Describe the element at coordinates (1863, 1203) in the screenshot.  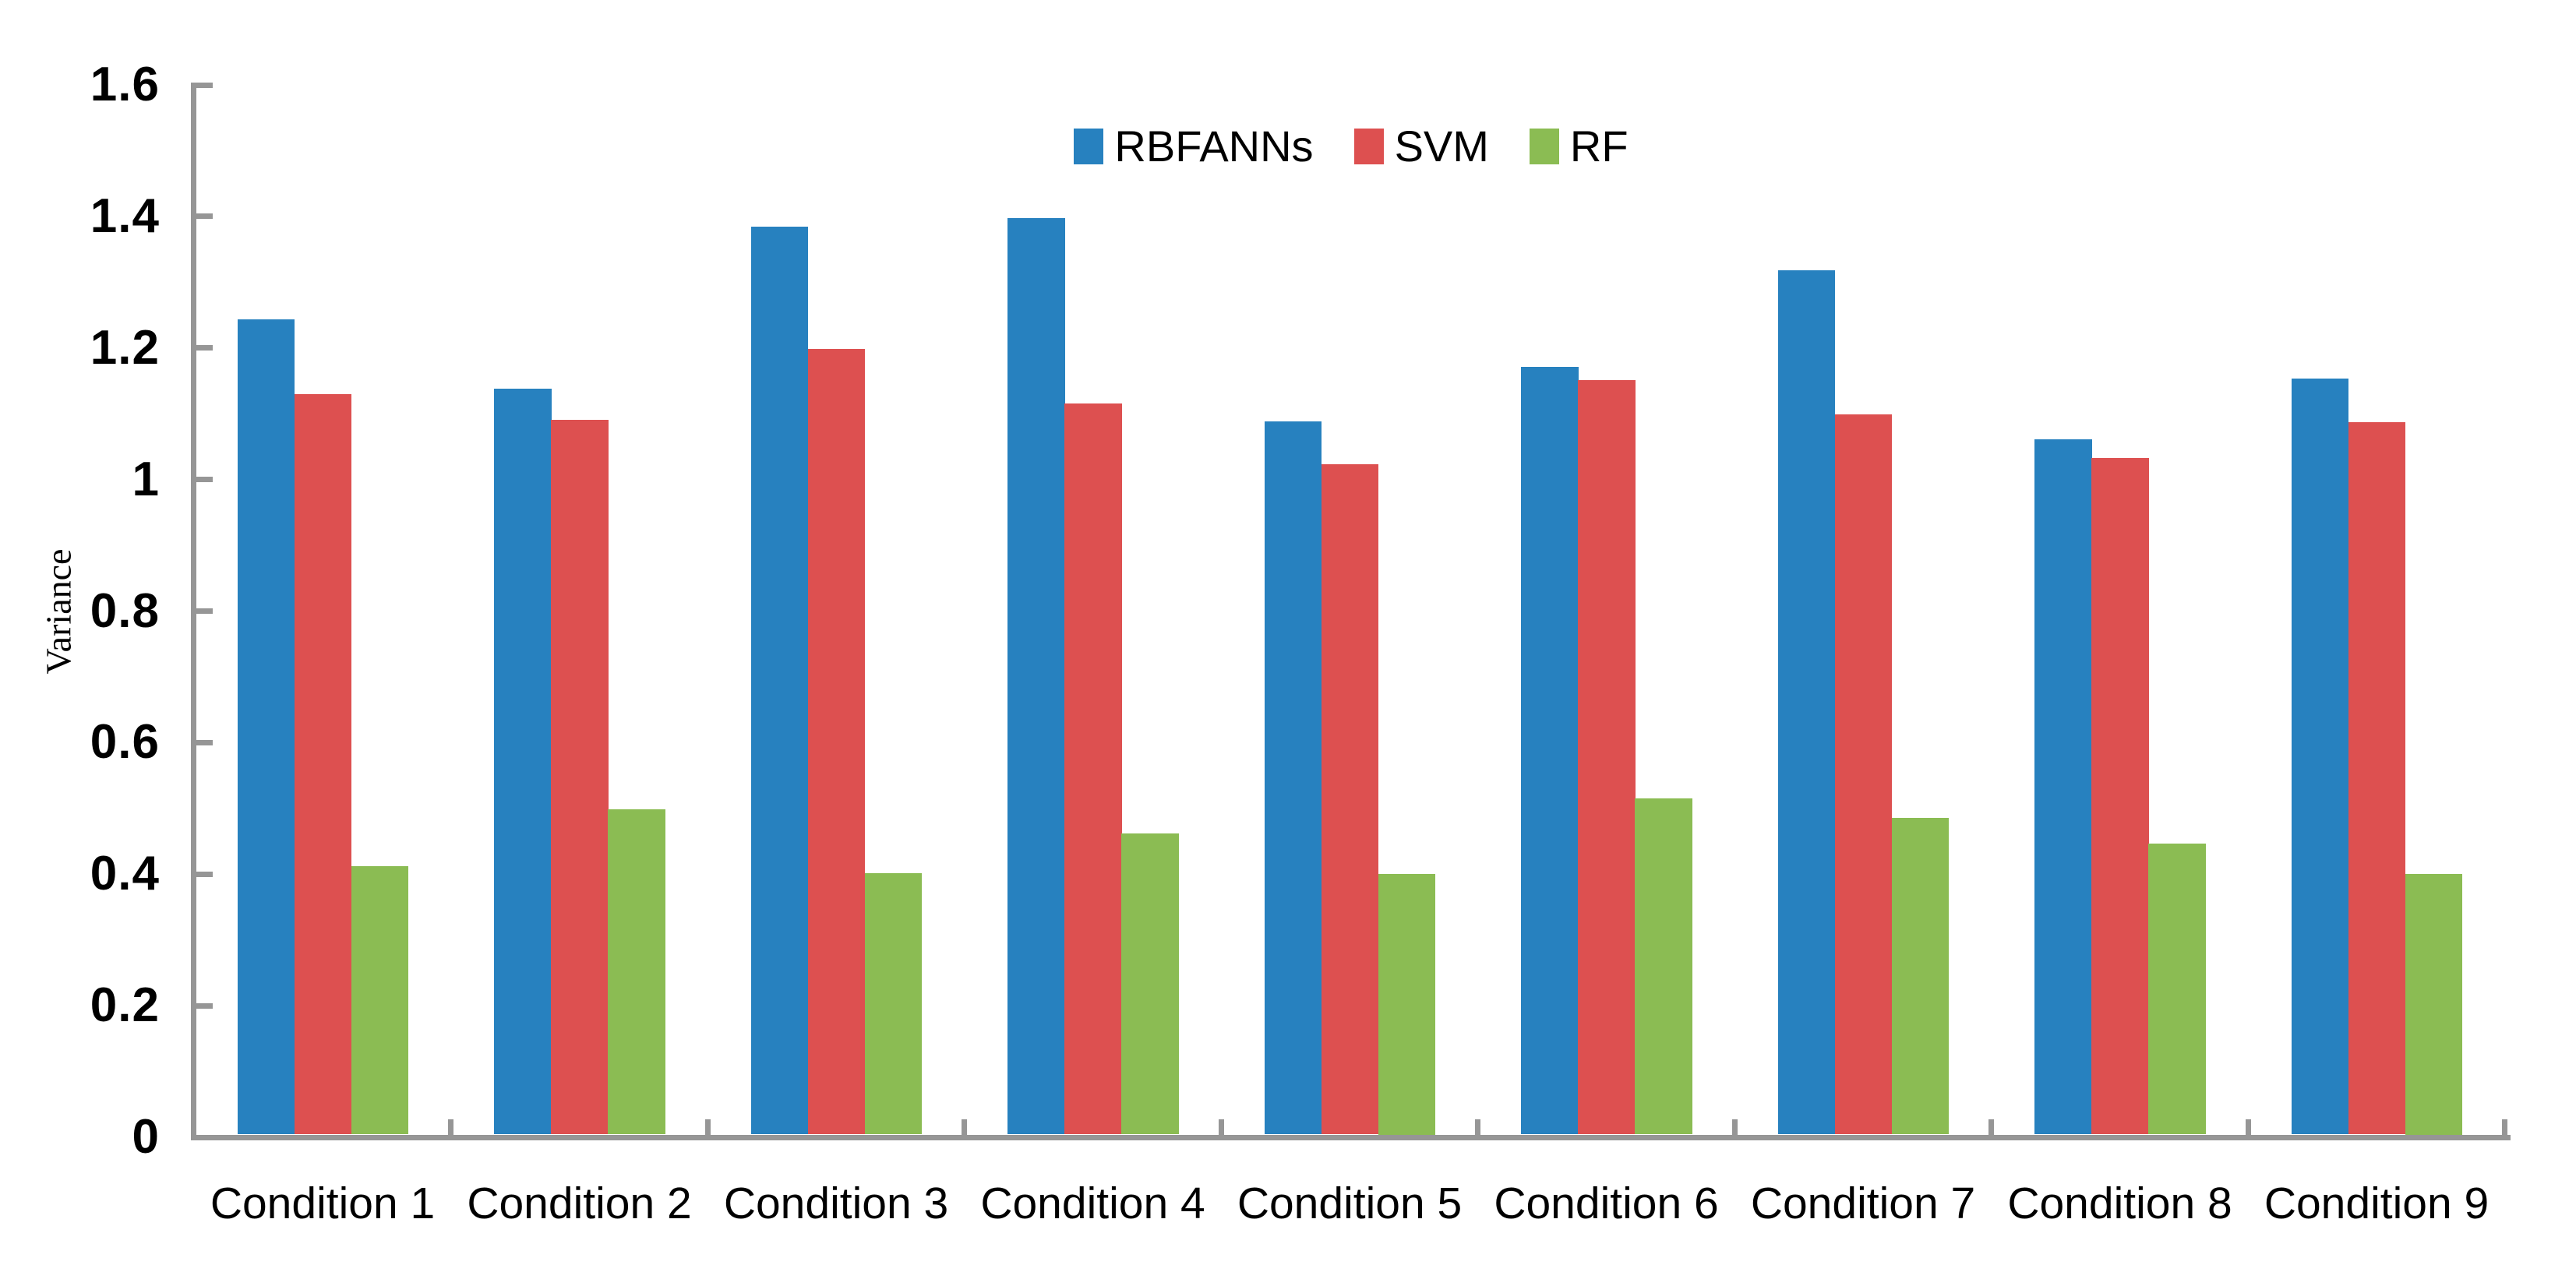
I see `x-category-label: Condition 7` at that location.